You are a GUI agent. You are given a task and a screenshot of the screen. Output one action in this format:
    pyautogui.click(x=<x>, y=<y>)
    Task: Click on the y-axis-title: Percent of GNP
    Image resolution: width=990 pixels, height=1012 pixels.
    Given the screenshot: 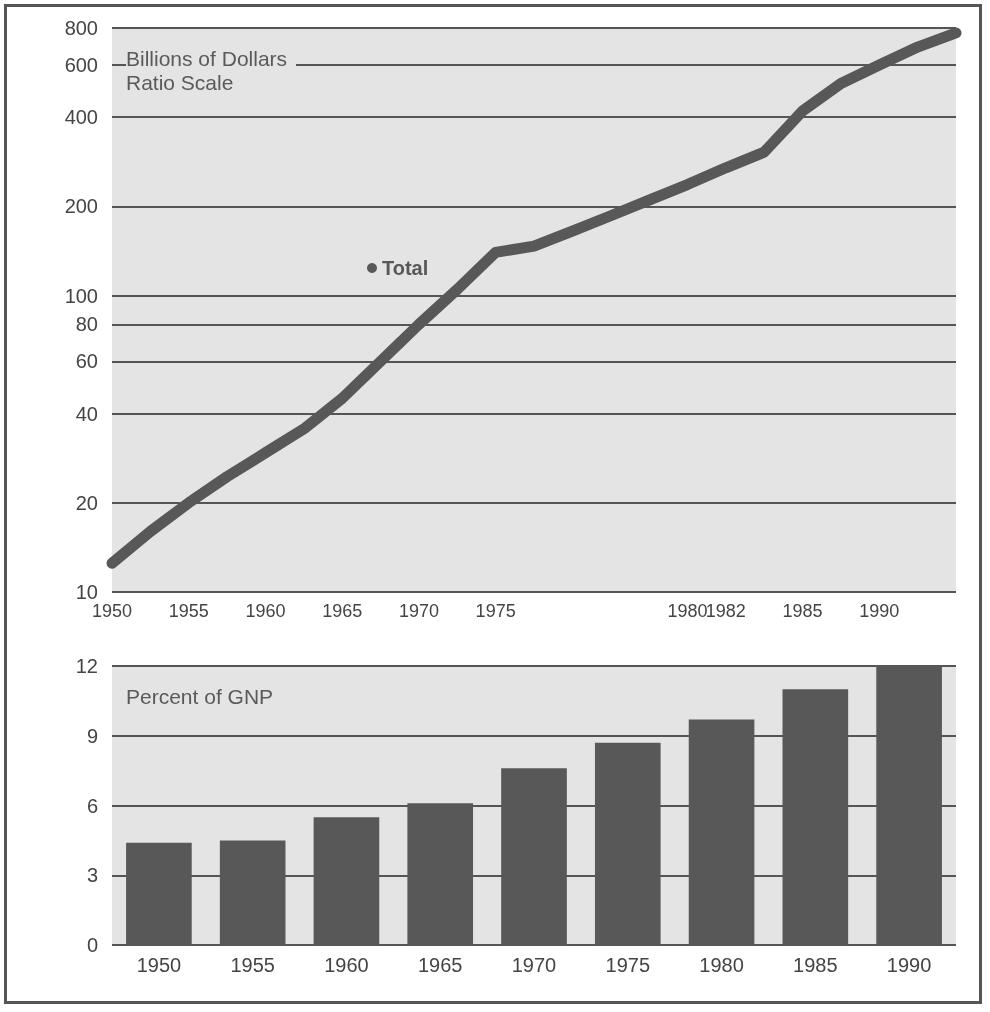 What is the action you would take?
    pyautogui.click(x=200, y=696)
    